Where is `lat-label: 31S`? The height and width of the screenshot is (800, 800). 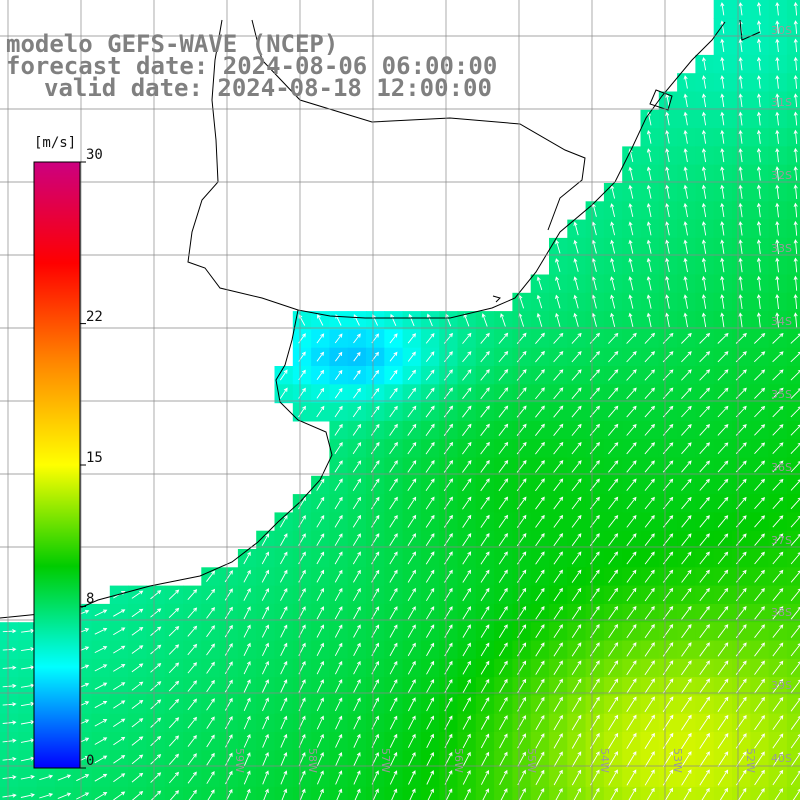 lat-label: 31S is located at coordinates (781, 102).